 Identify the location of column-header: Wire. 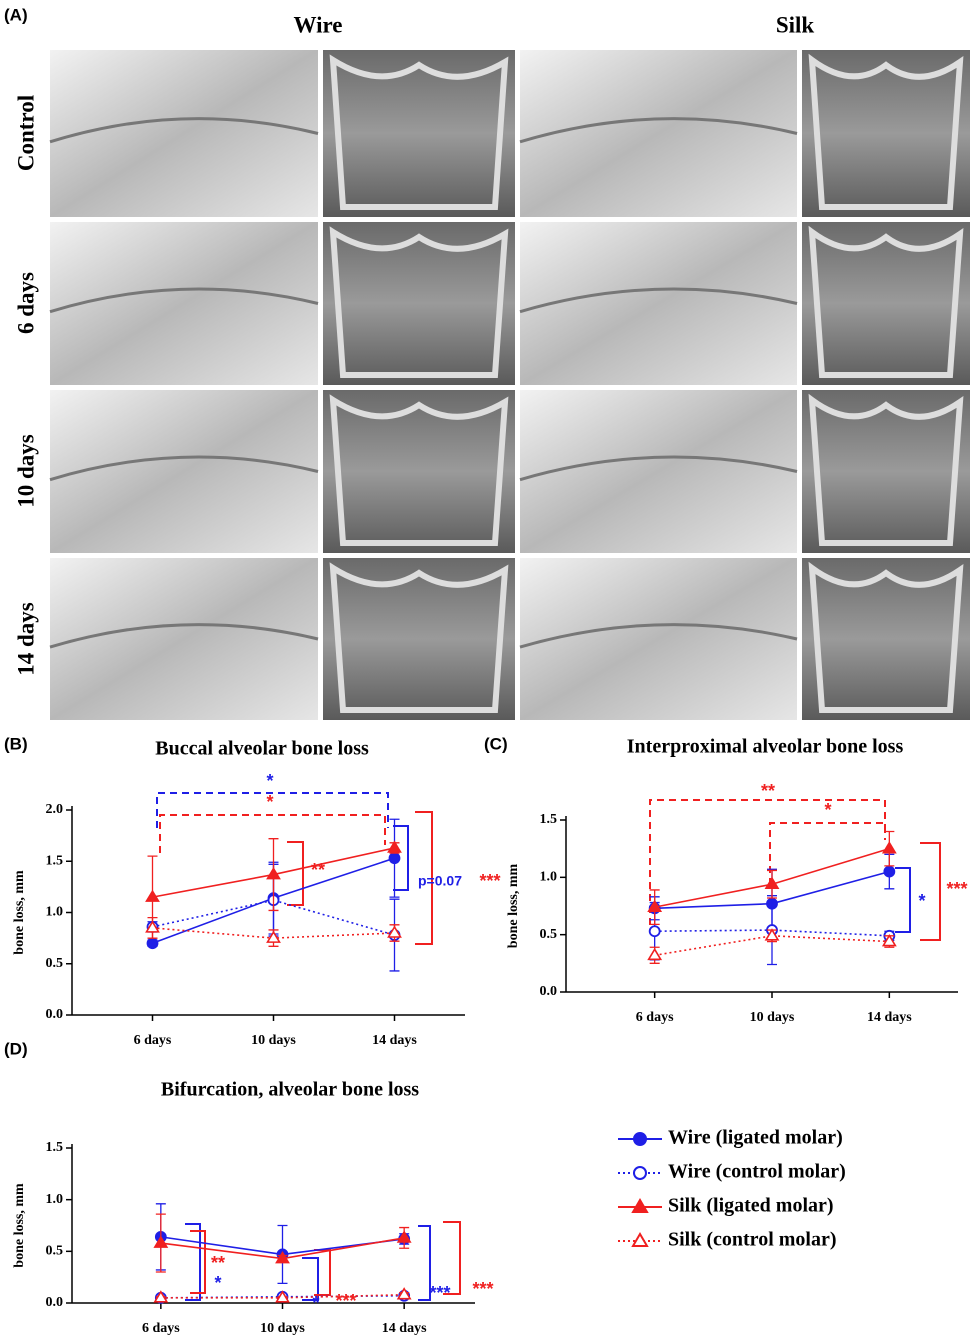
(318, 24).